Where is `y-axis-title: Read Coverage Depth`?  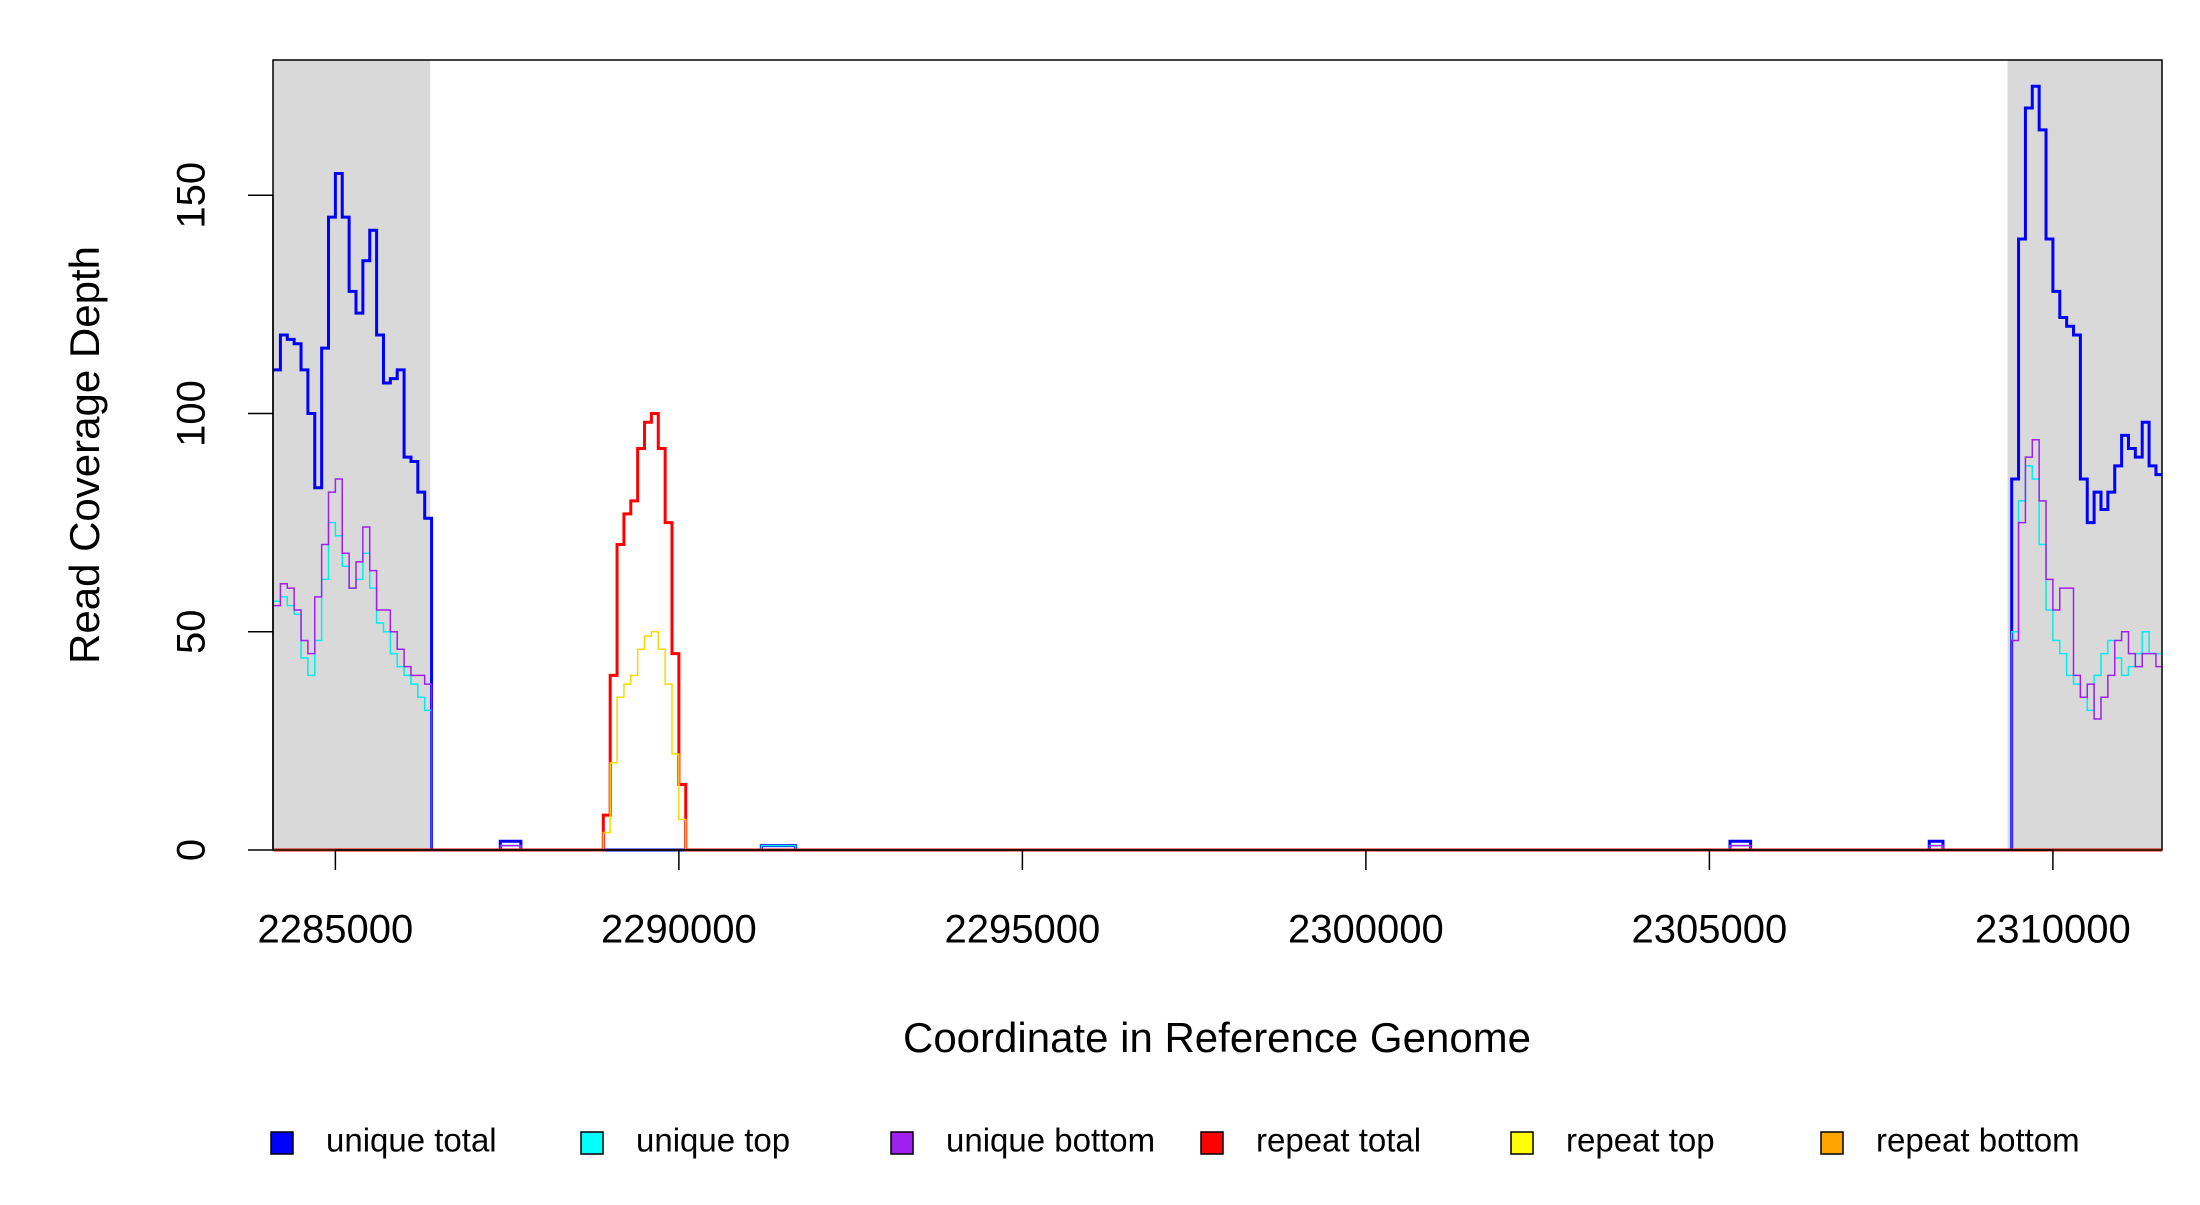 y-axis-title: Read Coverage Depth is located at coordinates (84, 455).